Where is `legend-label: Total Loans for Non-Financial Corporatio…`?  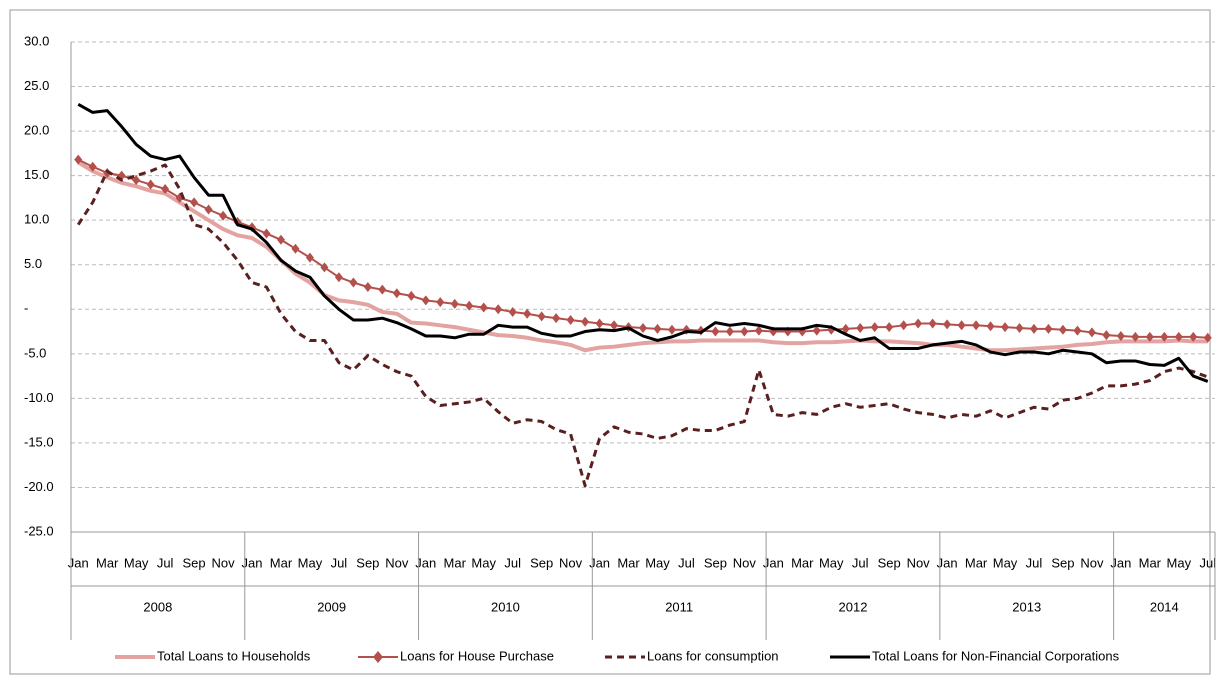
legend-label: Total Loans for Non-Financial Corporatio… is located at coordinates (996, 655).